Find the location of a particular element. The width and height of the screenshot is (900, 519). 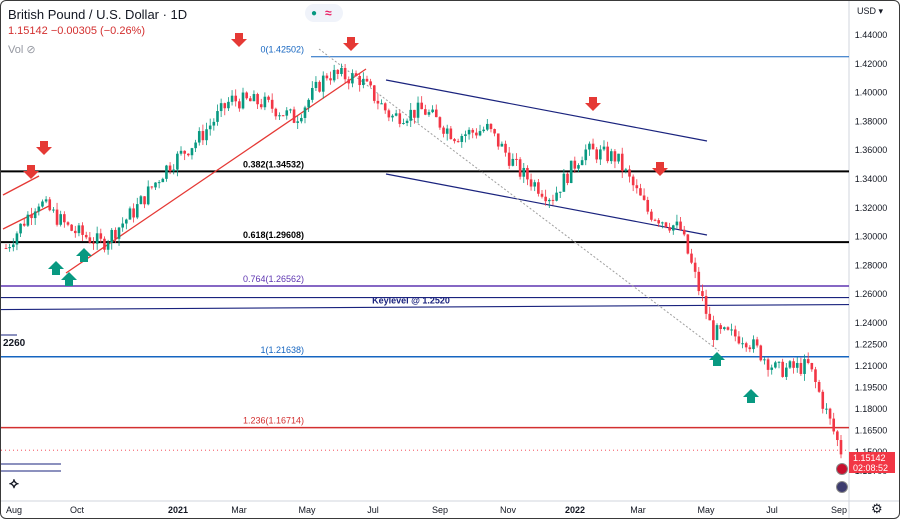

broker-logo-pill: ● ≈ is located at coordinates (324, 13).